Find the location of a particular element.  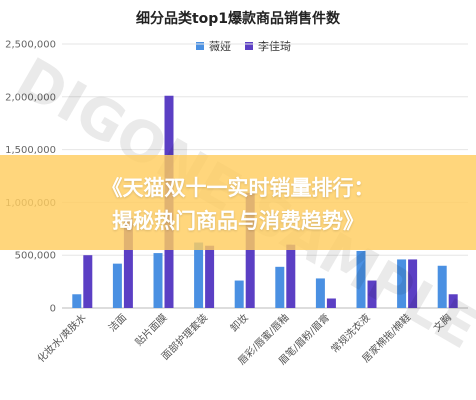

y-tick-label: 500,000 is located at coordinates (35, 256).